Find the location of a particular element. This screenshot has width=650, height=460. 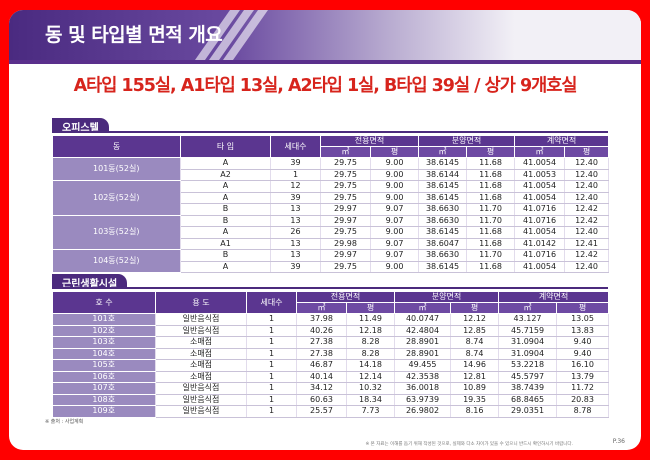

table-cell: 10.32 is located at coordinates (371, 388).